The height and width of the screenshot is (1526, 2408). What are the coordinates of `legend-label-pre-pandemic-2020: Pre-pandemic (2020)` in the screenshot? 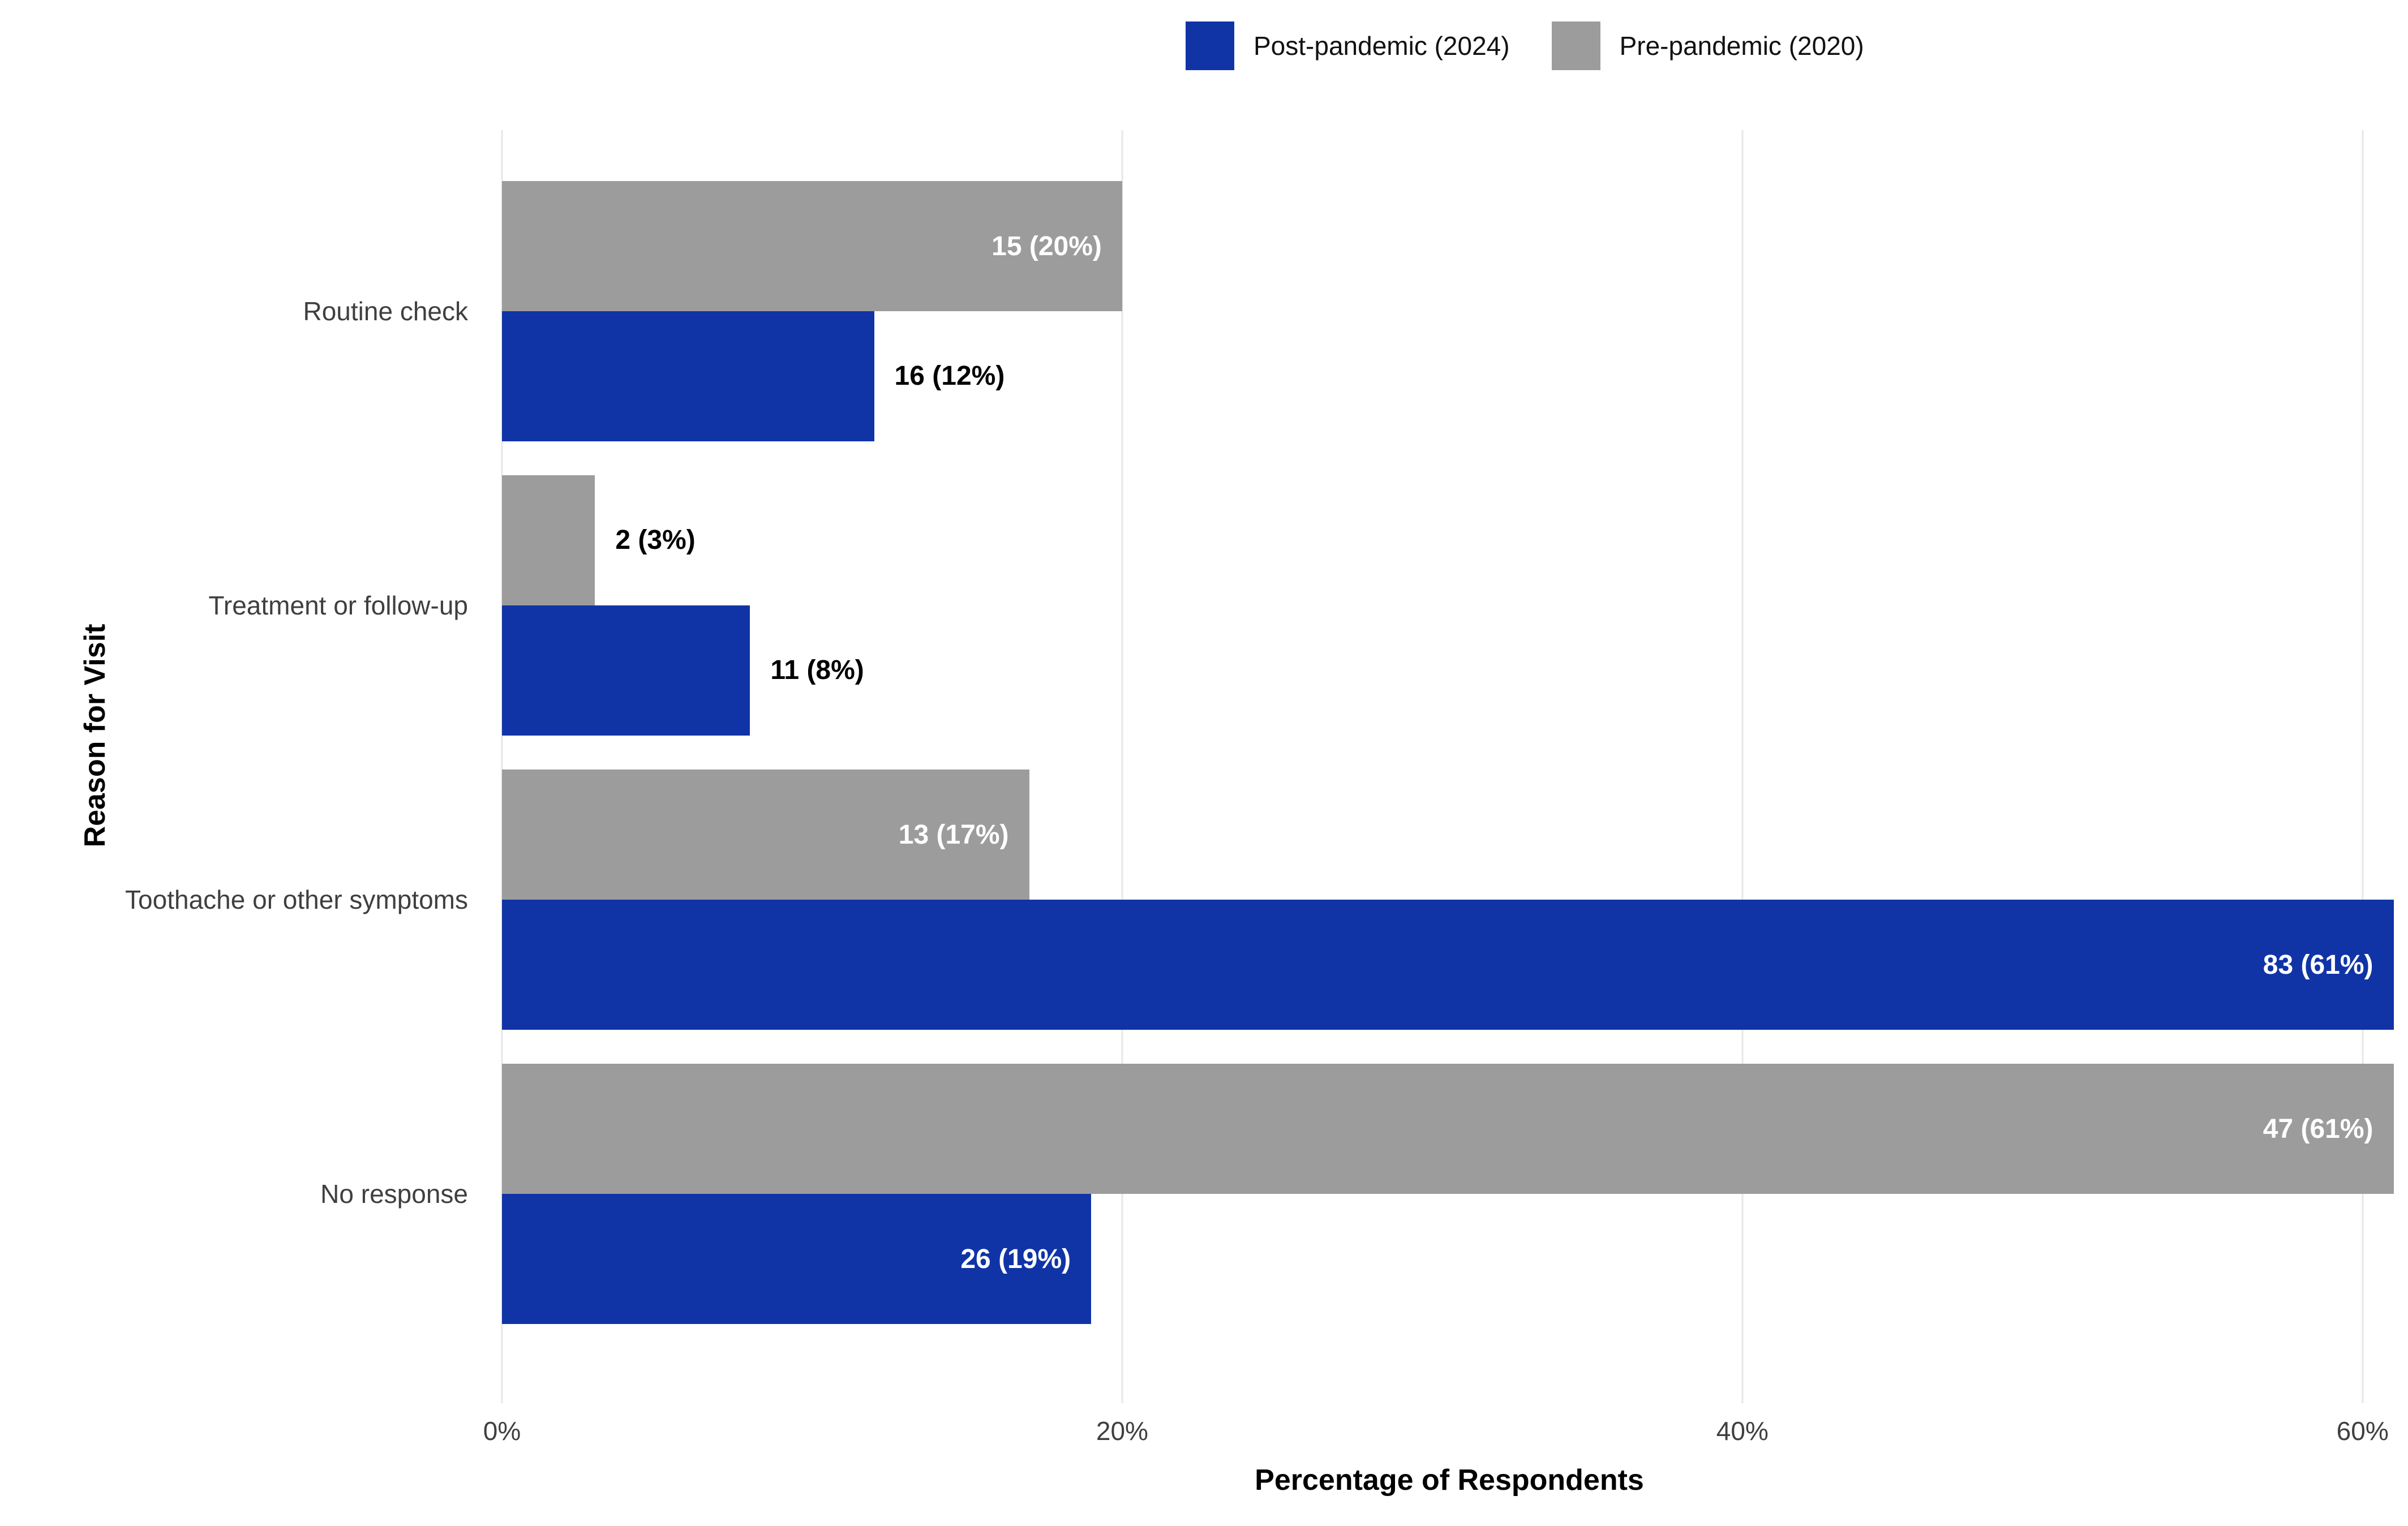 It's located at (1741, 46).